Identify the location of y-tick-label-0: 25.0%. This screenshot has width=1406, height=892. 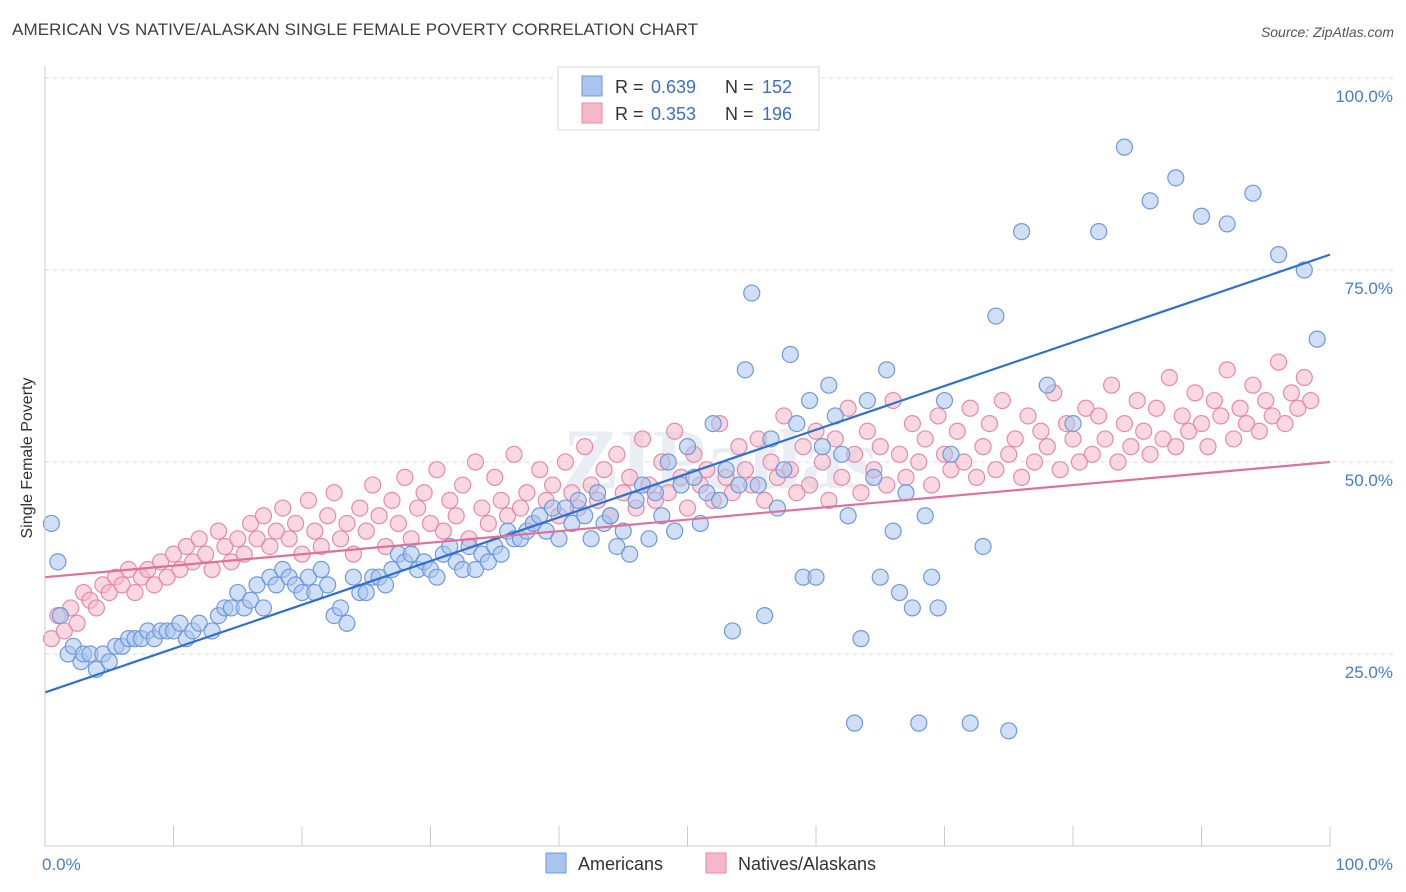
(1369, 672).